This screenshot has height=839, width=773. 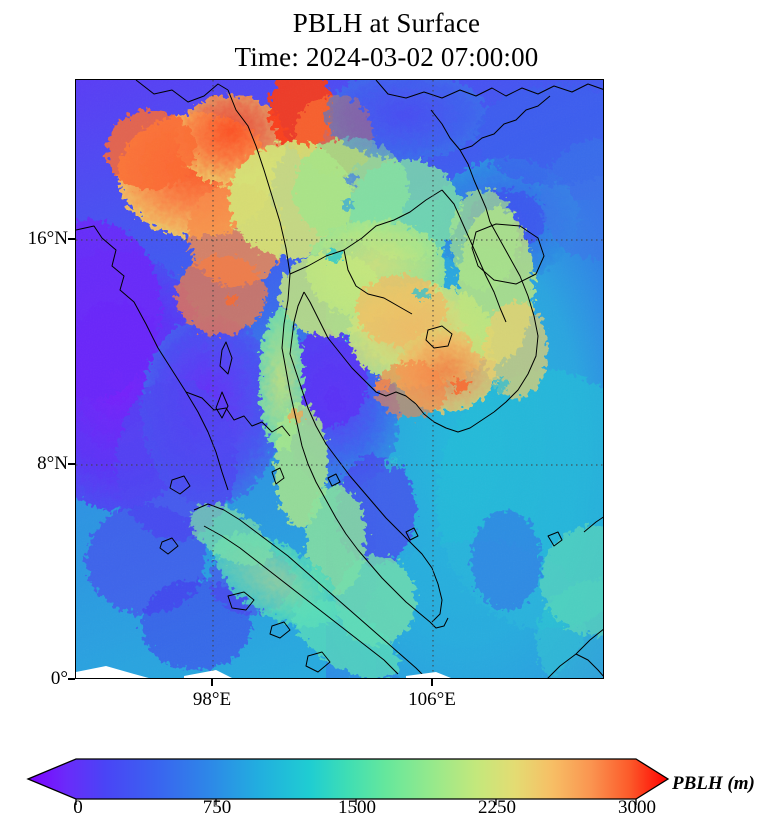 I want to click on y-tick-label-0: 0°, so click(x=59, y=678).